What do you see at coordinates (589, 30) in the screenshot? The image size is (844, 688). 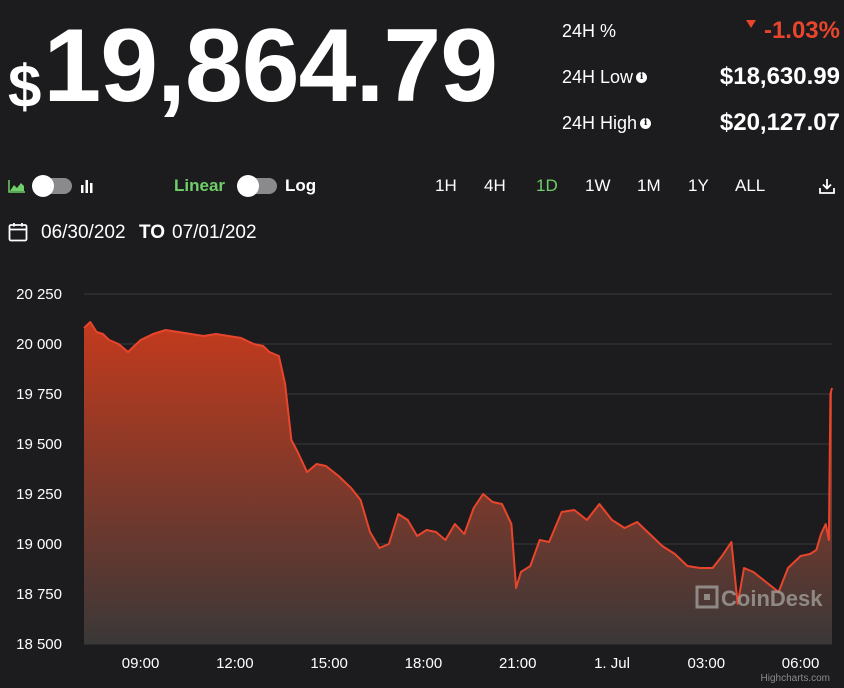 I see `change-24h-label: 24H %` at bounding box center [589, 30].